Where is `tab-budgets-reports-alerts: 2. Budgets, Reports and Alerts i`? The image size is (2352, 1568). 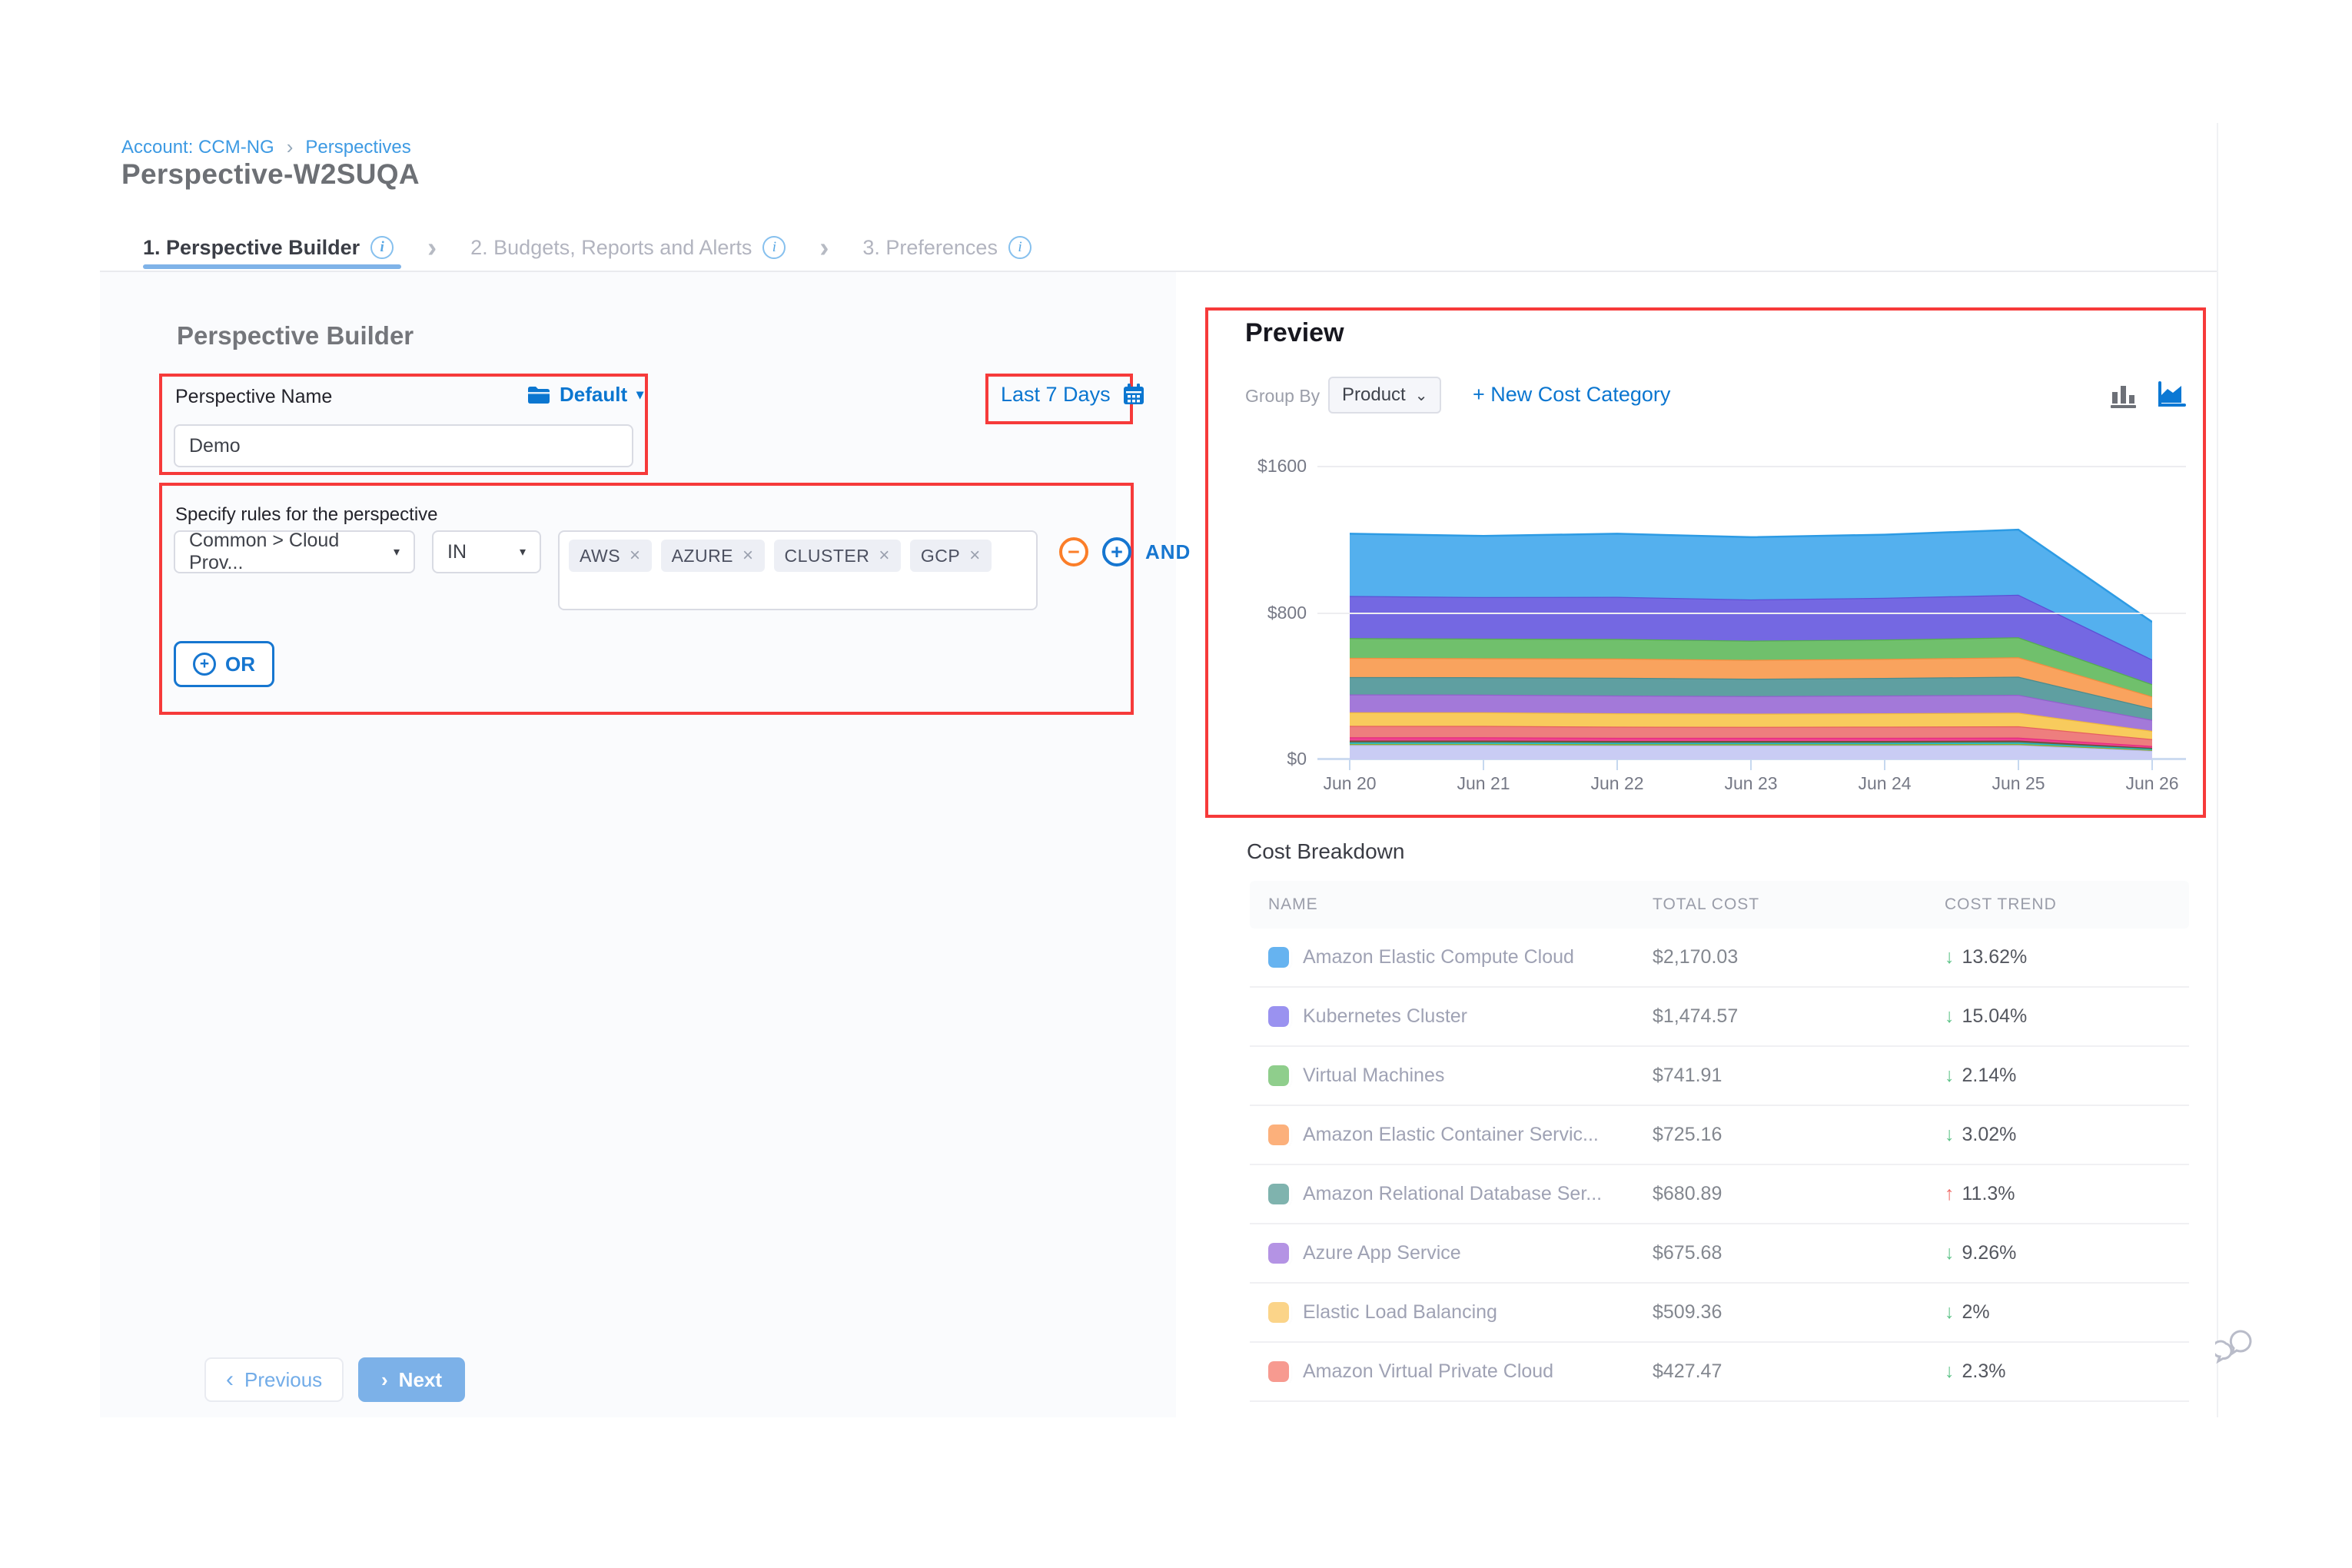 tab-budgets-reports-alerts: 2. Budgets, Reports and Alerts i is located at coordinates (628, 248).